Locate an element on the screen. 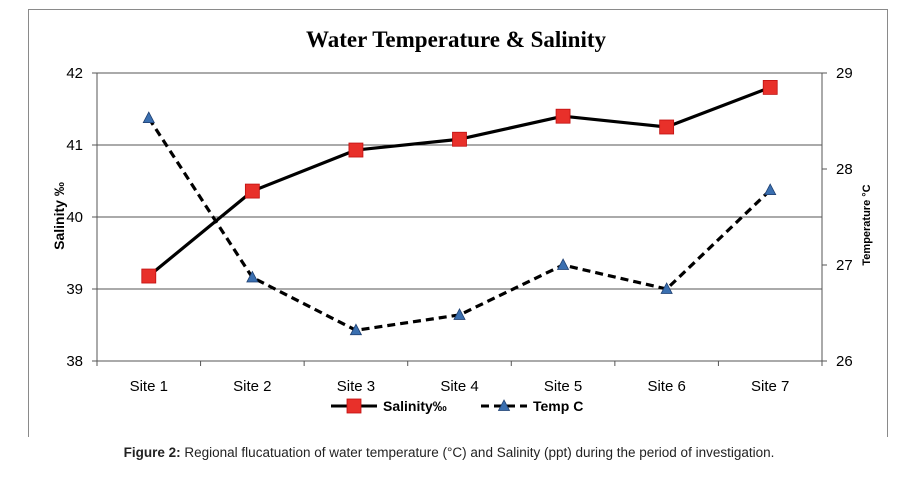 The width and height of the screenshot is (898, 478). y2-tick-label: 28 is located at coordinates (844, 169).